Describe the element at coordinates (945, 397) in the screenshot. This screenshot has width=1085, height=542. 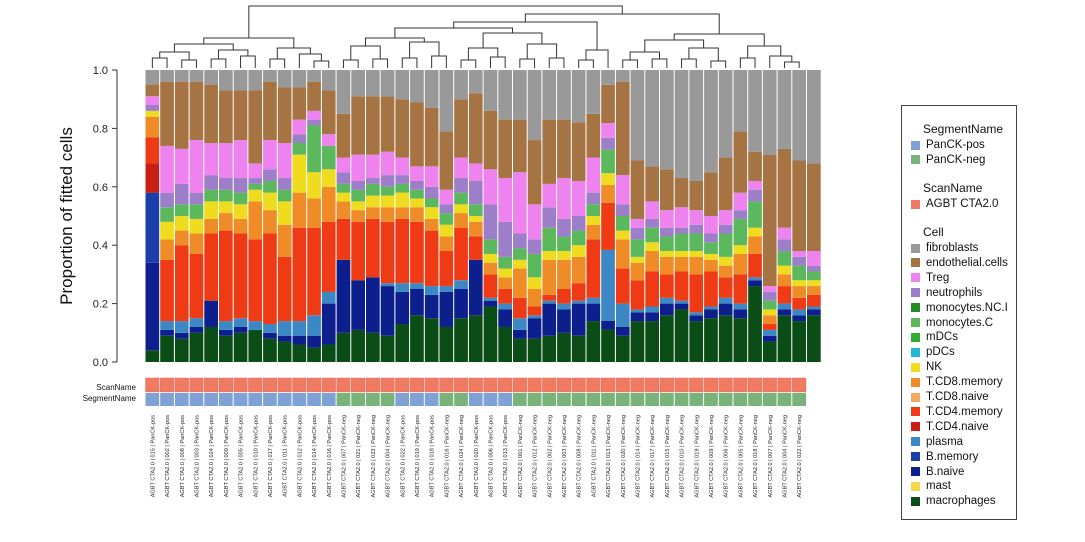
I see `cell-legend-item: T.CD8.naive` at that location.